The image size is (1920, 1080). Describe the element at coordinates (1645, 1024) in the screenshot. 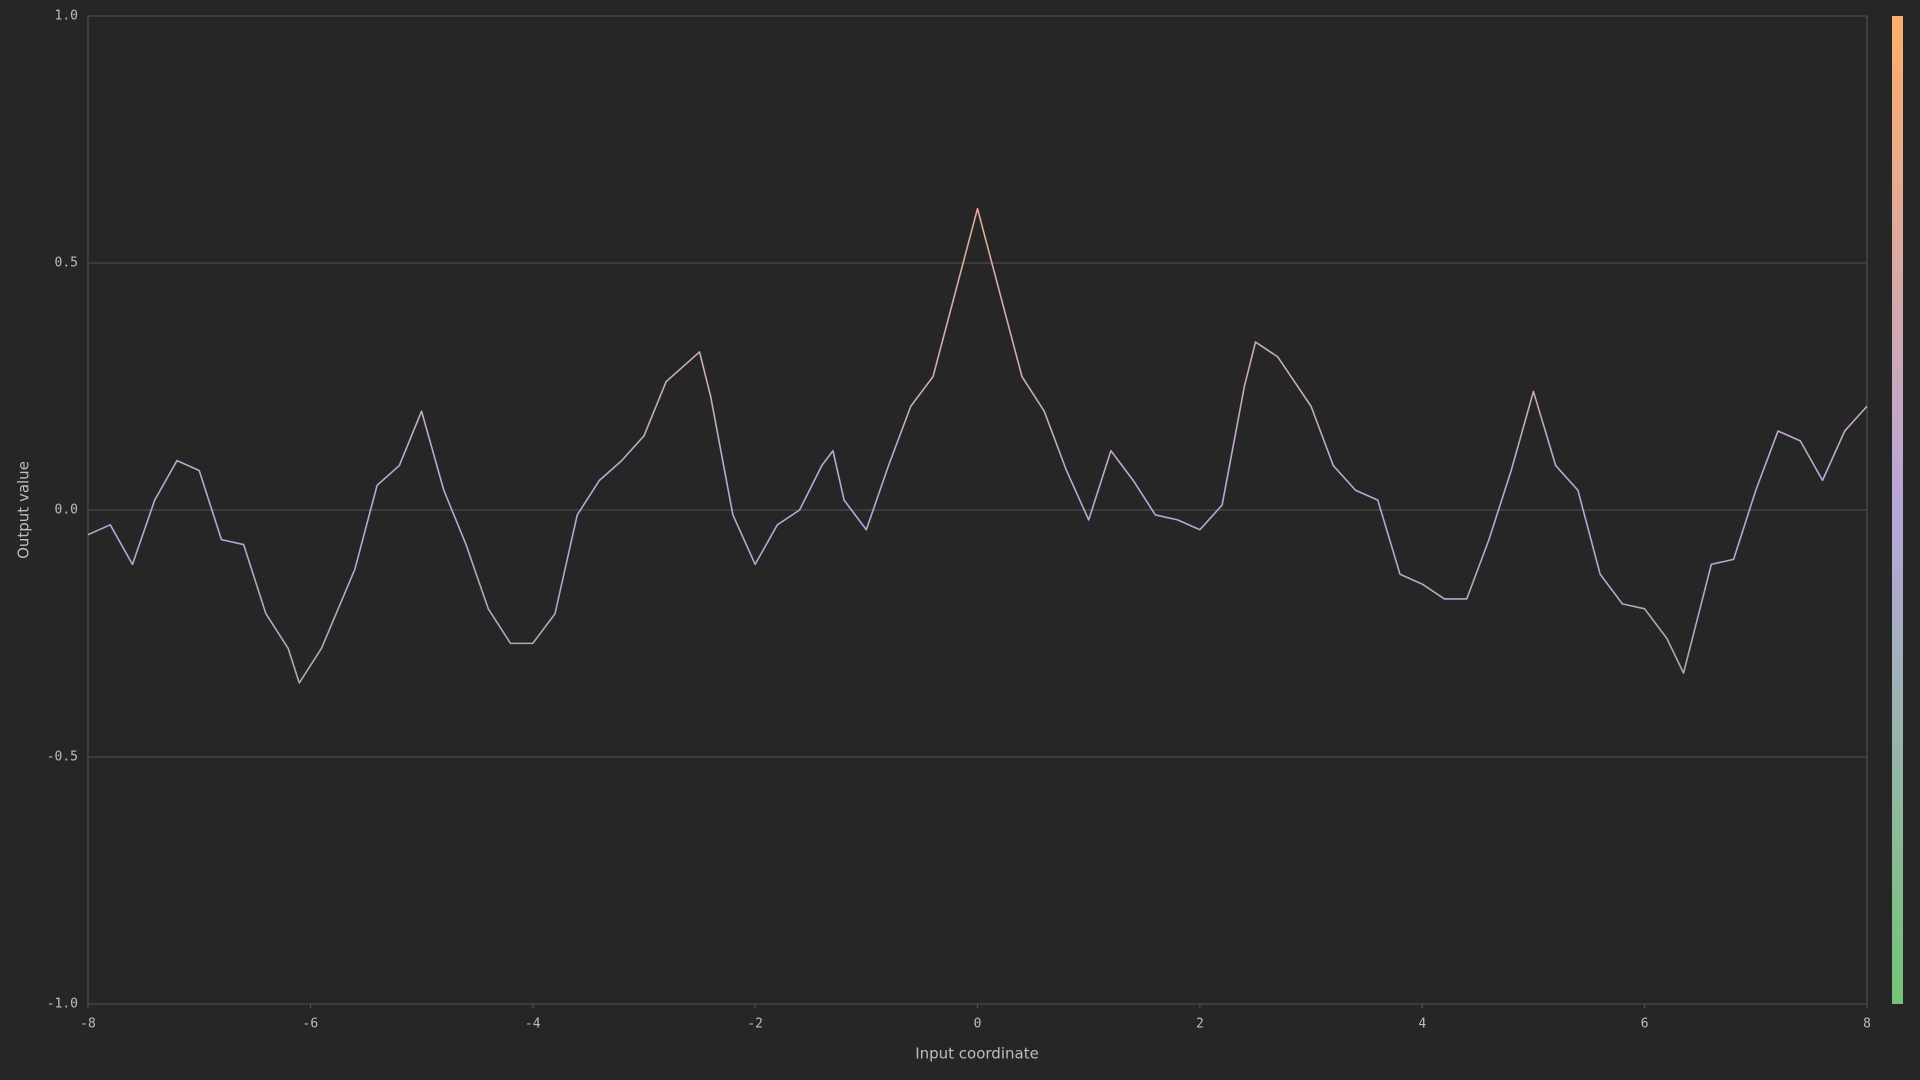

I see `x-tick-label: 6` at that location.